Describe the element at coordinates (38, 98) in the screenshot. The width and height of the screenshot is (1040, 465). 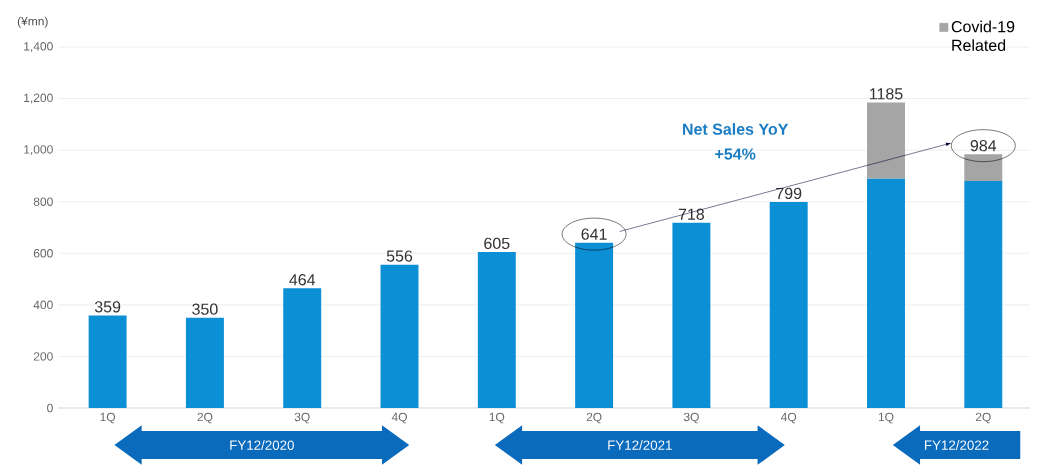
I see `y-tick-label: 1,200` at that location.